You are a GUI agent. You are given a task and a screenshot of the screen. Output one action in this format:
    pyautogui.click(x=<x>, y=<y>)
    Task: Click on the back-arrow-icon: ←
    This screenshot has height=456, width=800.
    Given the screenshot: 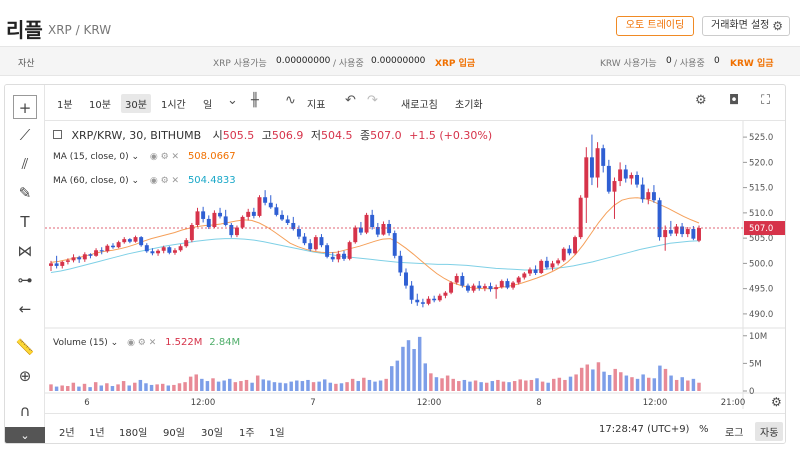 What is the action you would take?
    pyautogui.click(x=25, y=309)
    